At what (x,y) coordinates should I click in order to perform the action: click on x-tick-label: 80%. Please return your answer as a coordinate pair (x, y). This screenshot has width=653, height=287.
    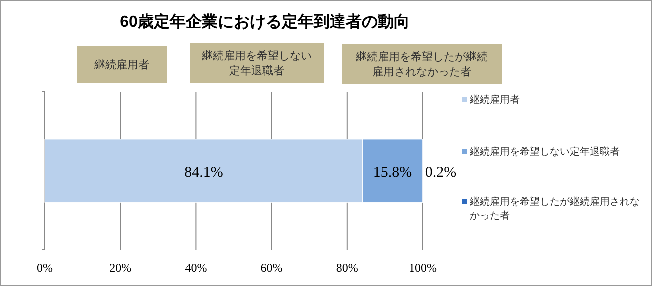
    Looking at the image, I should click on (347, 268).